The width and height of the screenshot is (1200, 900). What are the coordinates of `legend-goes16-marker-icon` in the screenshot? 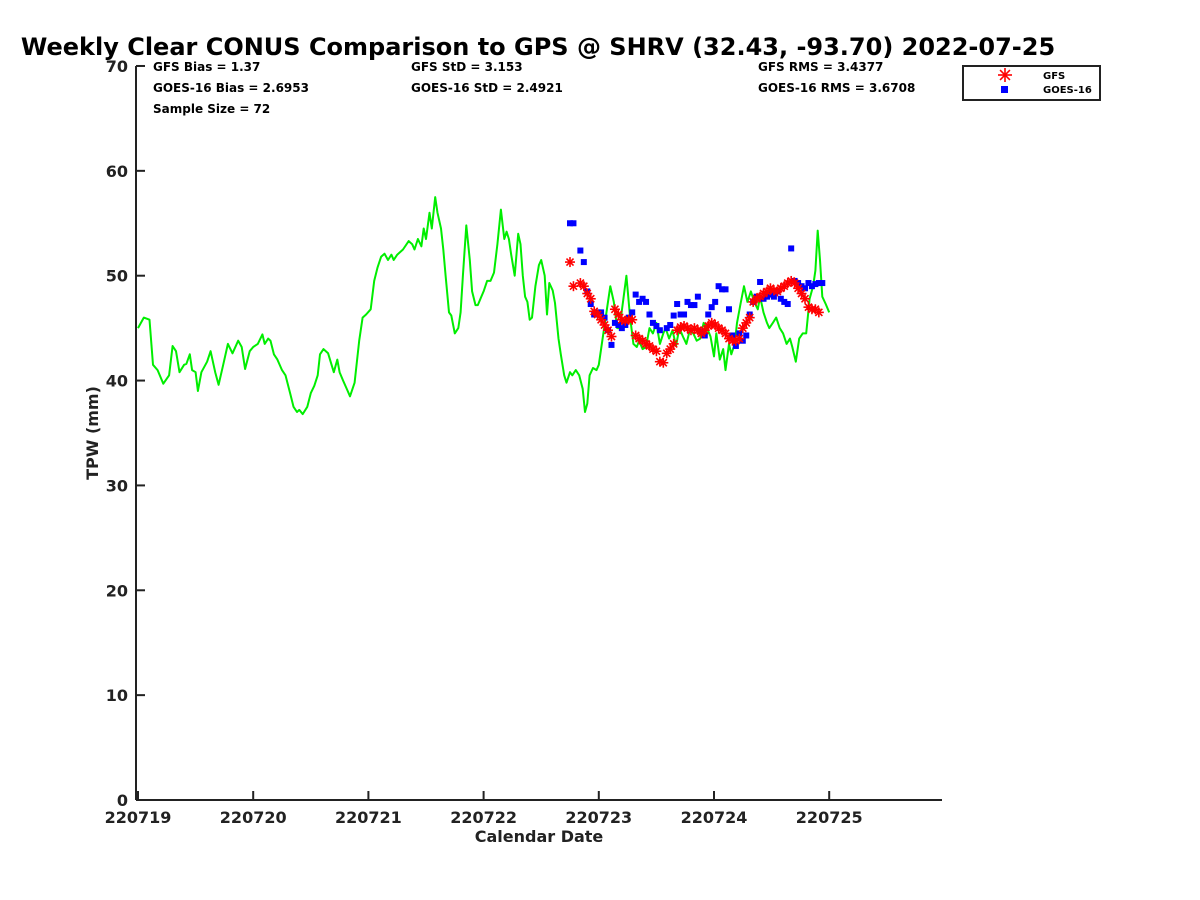 It's located at (1004, 89).